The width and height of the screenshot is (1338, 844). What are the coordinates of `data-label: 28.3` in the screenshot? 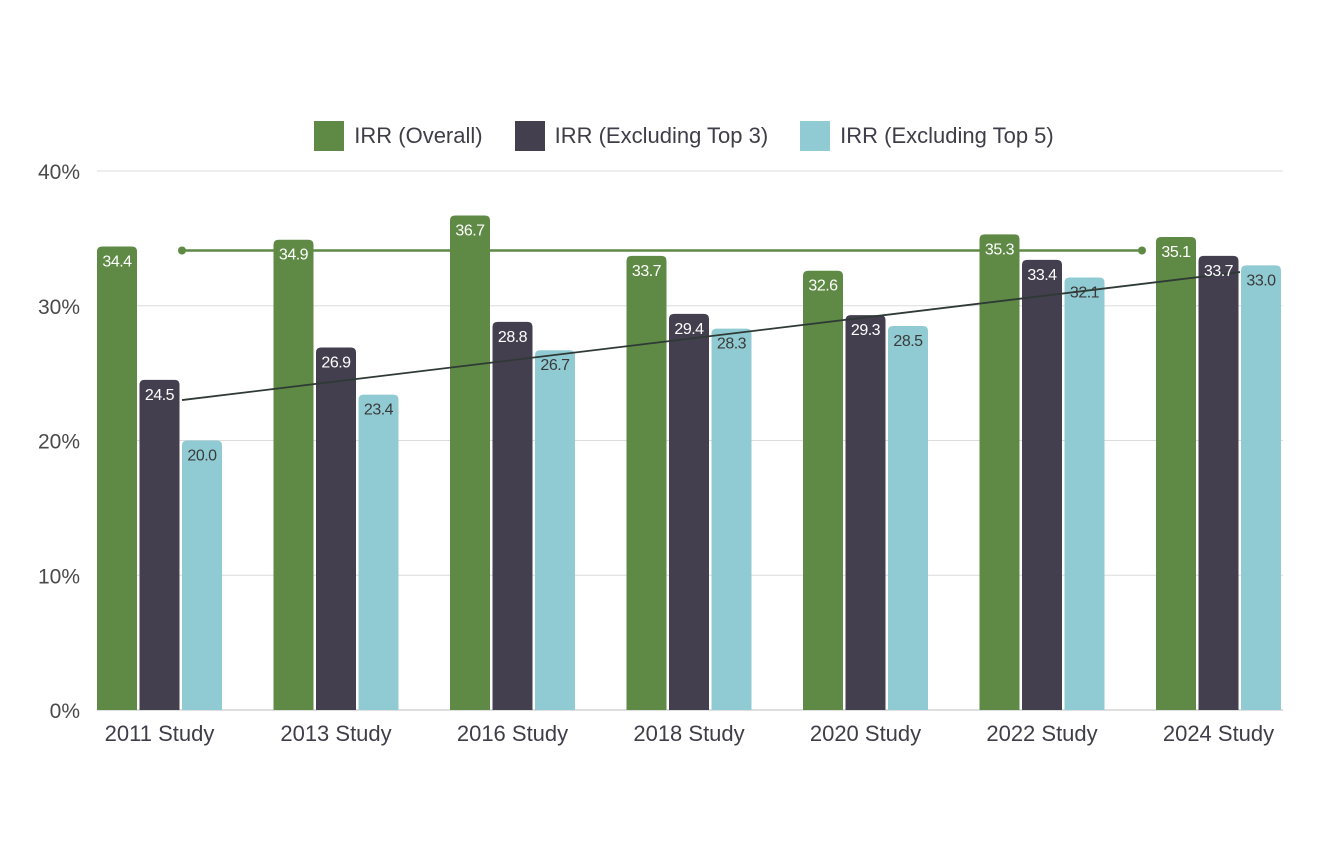 It's located at (732, 344).